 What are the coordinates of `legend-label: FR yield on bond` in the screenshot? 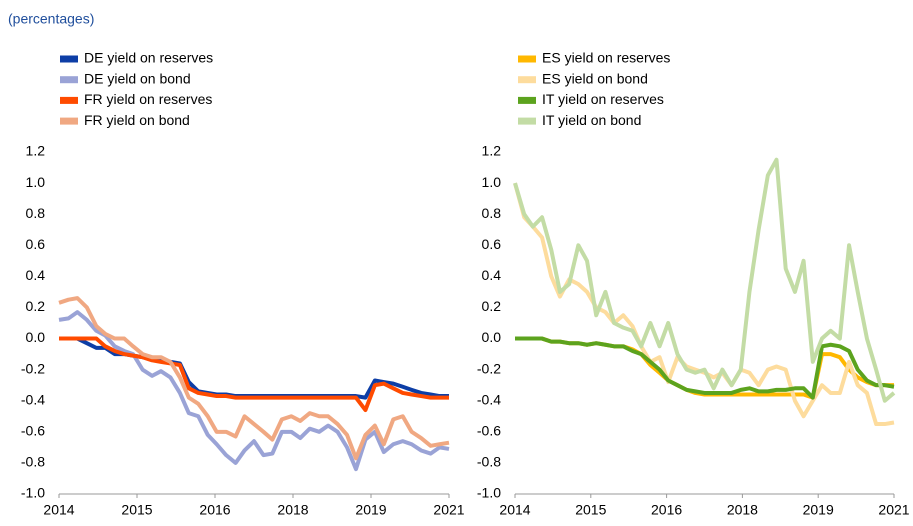 It's located at (137, 120).